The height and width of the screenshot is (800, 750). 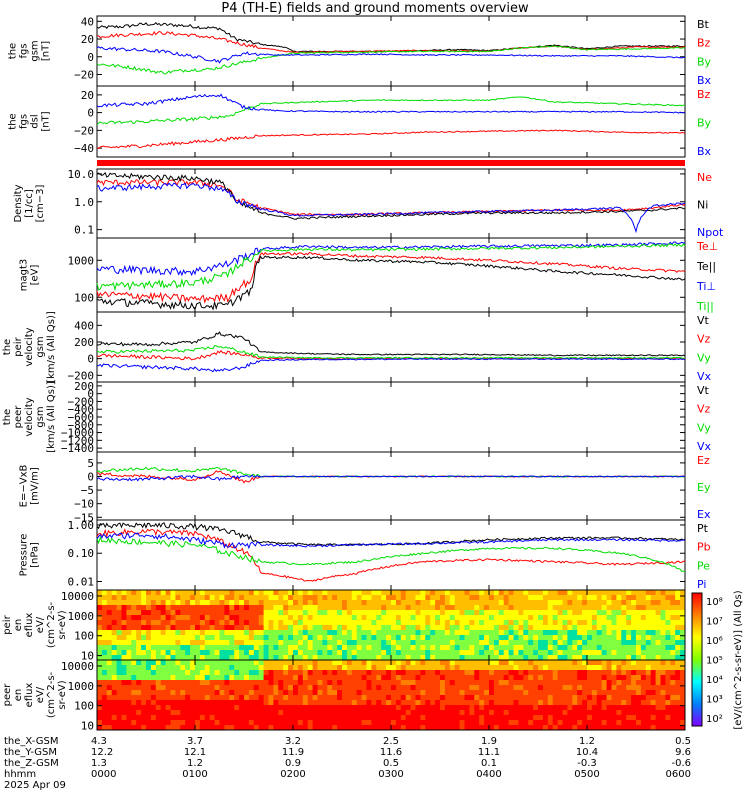 I want to click on y-tick-label: 20, so click(x=87, y=39).